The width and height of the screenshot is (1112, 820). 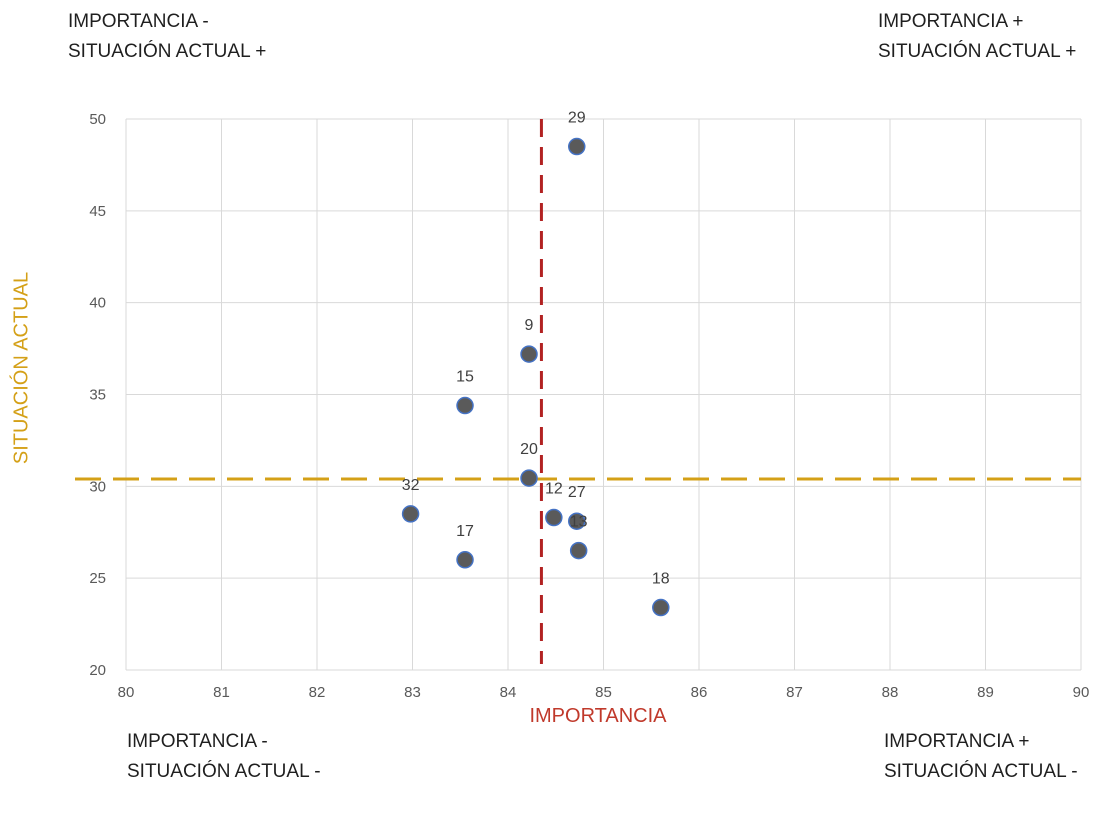 What do you see at coordinates (465, 531) in the screenshot?
I see `data-label-17: 17` at bounding box center [465, 531].